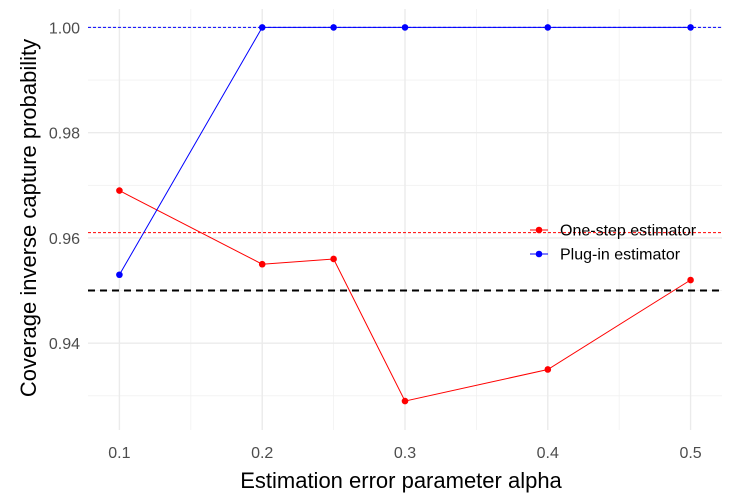 This screenshot has height=504, width=733. What do you see at coordinates (620, 255) in the screenshot?
I see `legend-label: Plug-in estimator` at bounding box center [620, 255].